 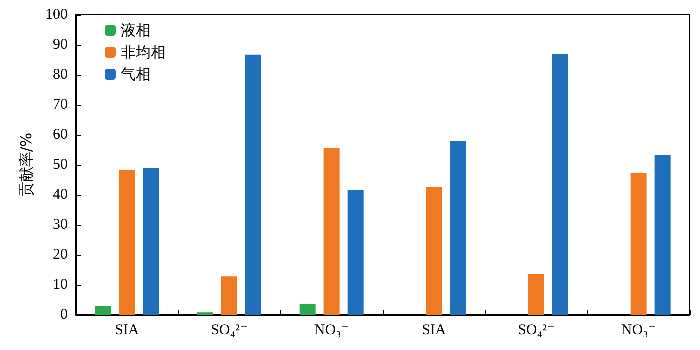 What do you see at coordinates (27, 165) in the screenshot?
I see `y-axis-title: 贡献率/%` at bounding box center [27, 165].